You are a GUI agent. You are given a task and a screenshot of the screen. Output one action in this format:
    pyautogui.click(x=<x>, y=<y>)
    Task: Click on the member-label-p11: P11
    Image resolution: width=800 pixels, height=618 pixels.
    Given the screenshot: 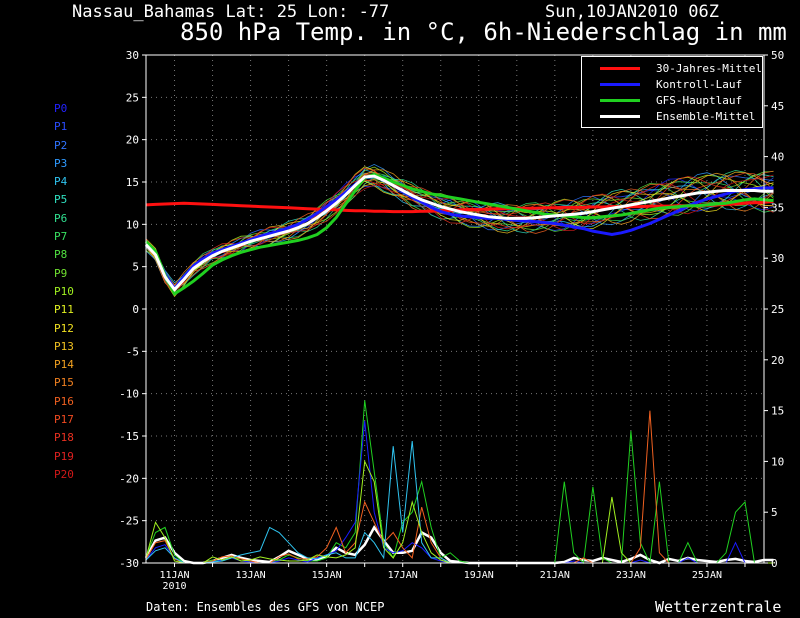 What is the action you would take?
    pyautogui.click(x=64, y=310)
    